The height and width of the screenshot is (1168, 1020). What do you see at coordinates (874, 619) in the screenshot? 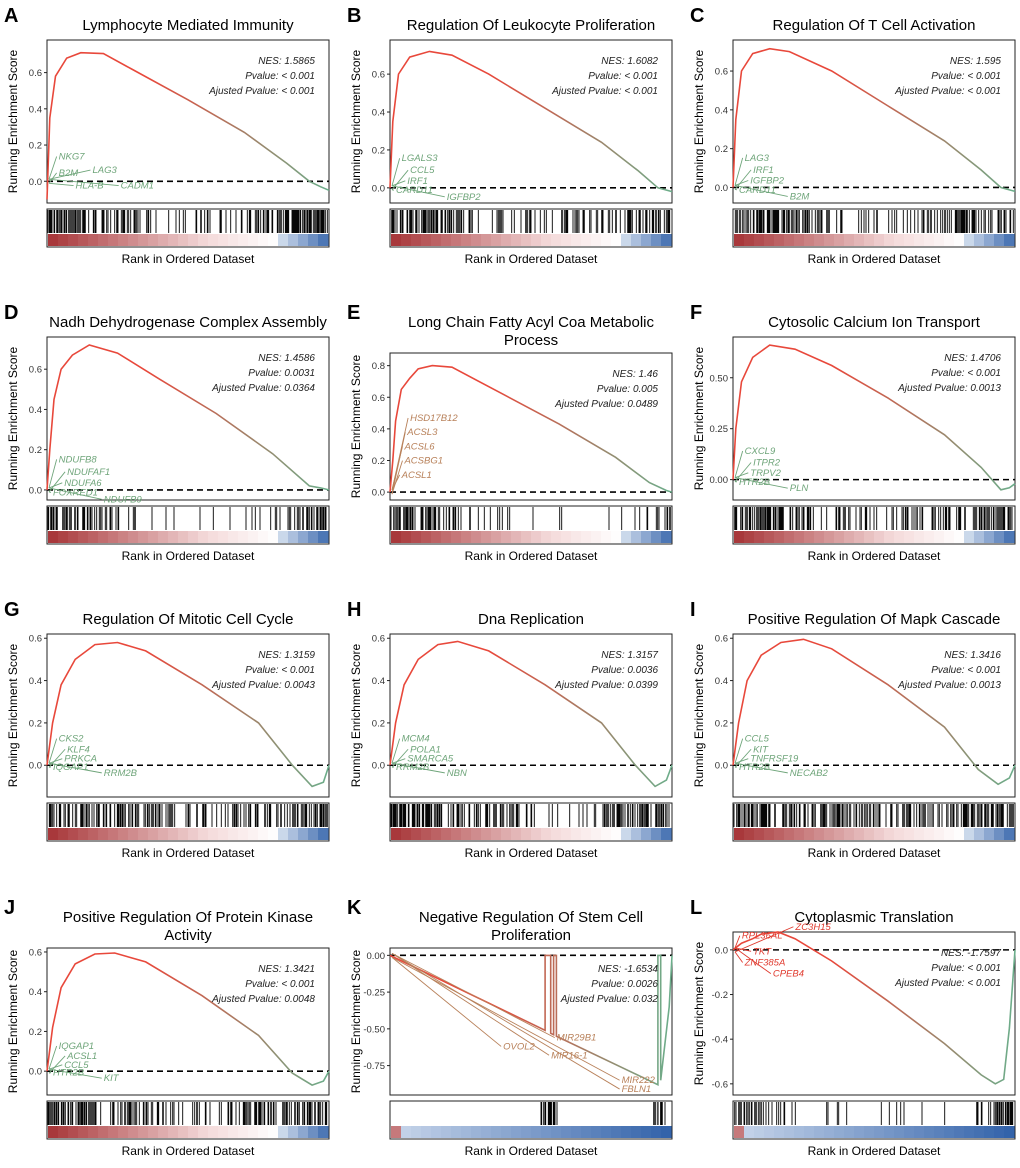
I see `chart-title: Positive Regulation Of Mapk Cascade` at bounding box center [874, 619].